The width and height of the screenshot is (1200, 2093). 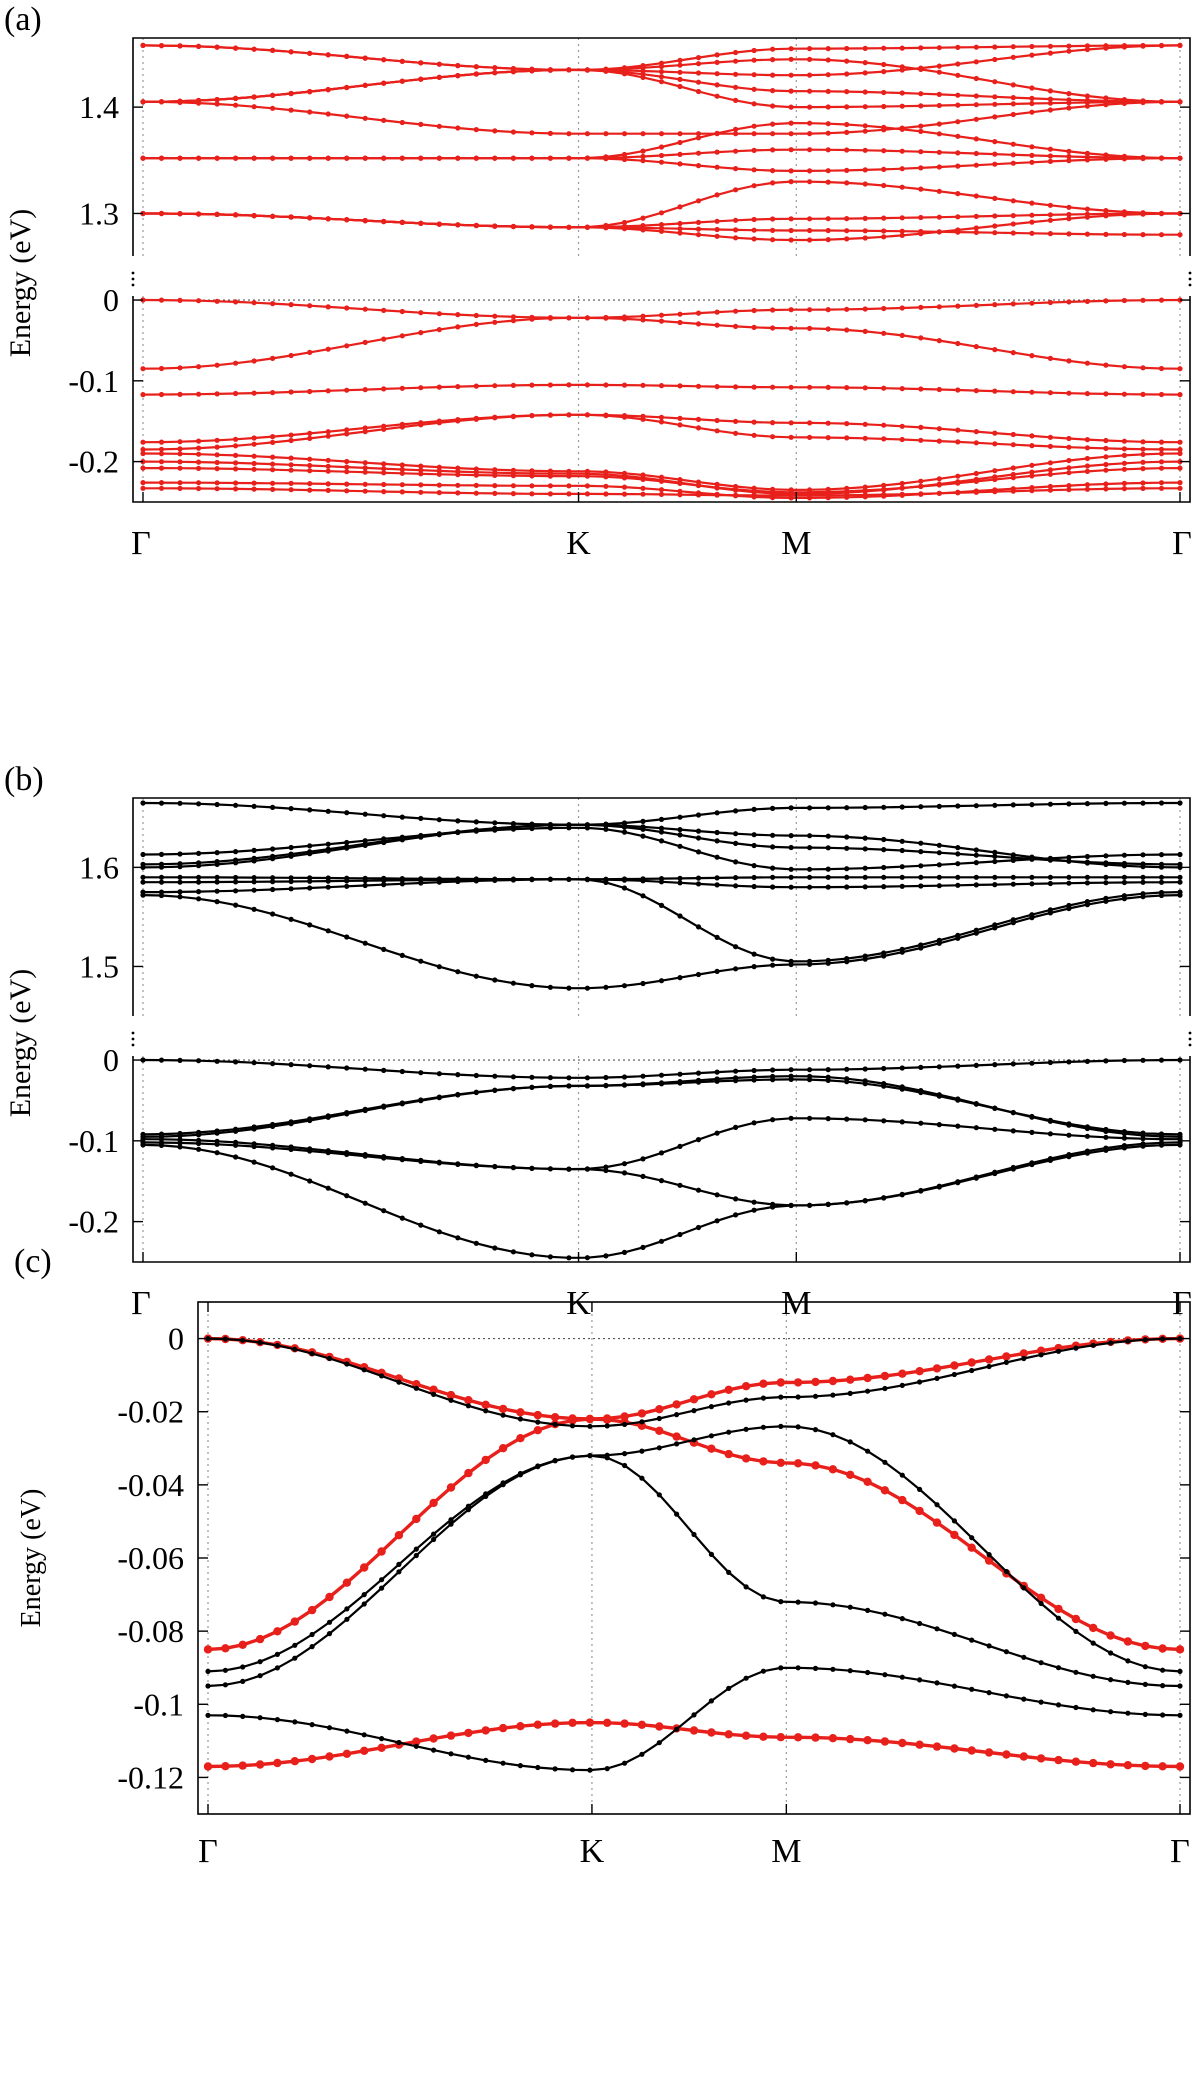 I want to click on panel-a-upper-ytick-label: 1.4, so click(x=99, y=107).